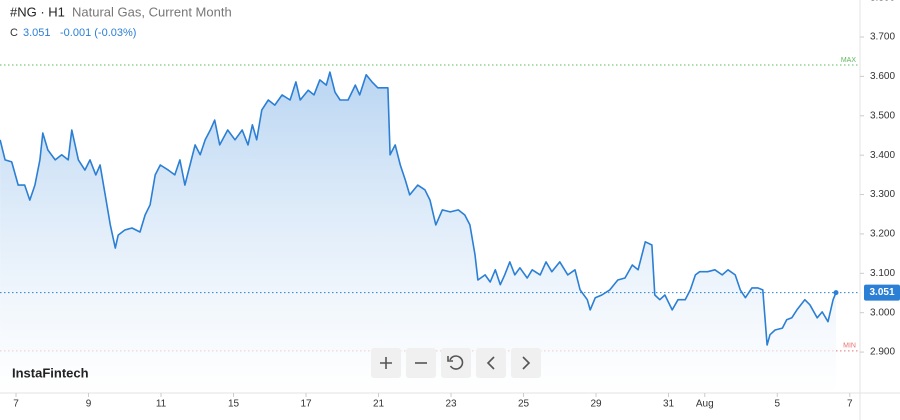  I want to click on y-tick-label: 3.700, so click(882, 37).